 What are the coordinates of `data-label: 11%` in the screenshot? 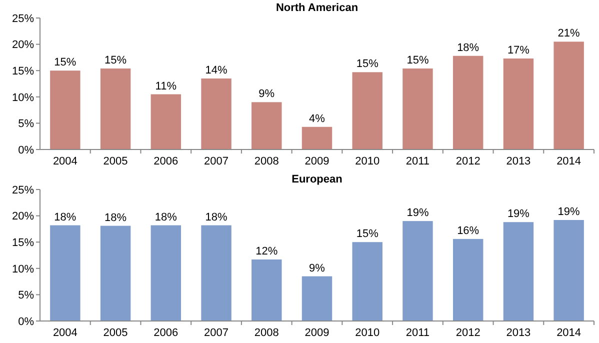 It's located at (166, 86).